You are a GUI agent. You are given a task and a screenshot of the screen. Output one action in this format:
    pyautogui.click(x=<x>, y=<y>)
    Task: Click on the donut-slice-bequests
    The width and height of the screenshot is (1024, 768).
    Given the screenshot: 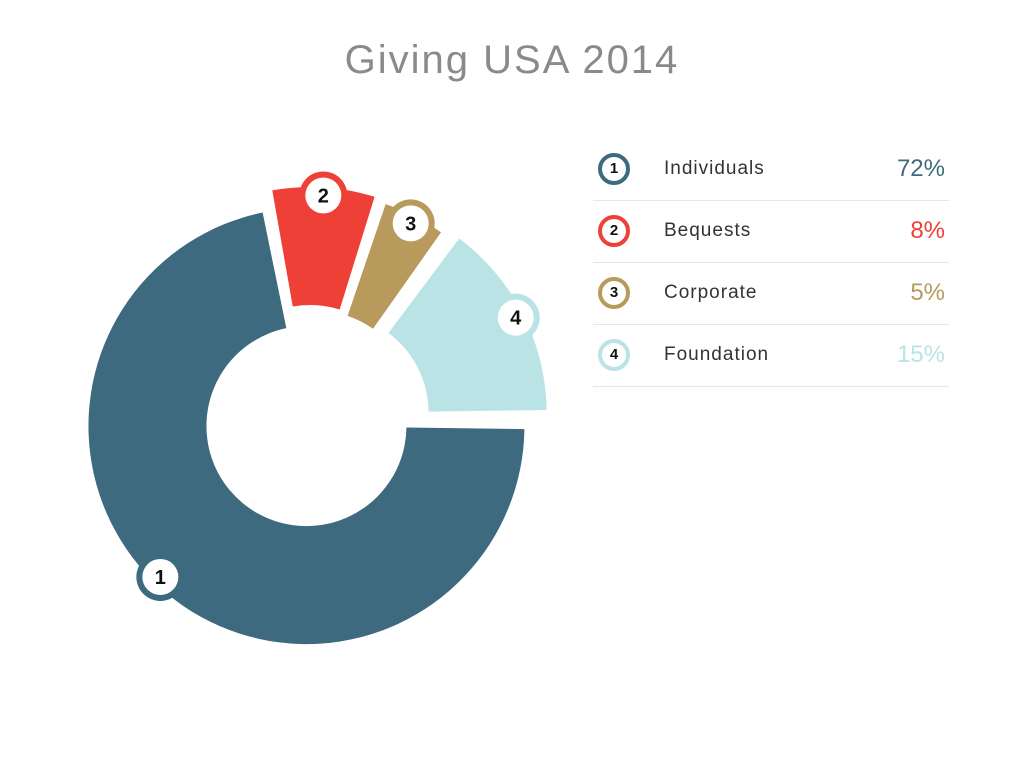 What is the action you would take?
    pyautogui.click(x=323, y=248)
    